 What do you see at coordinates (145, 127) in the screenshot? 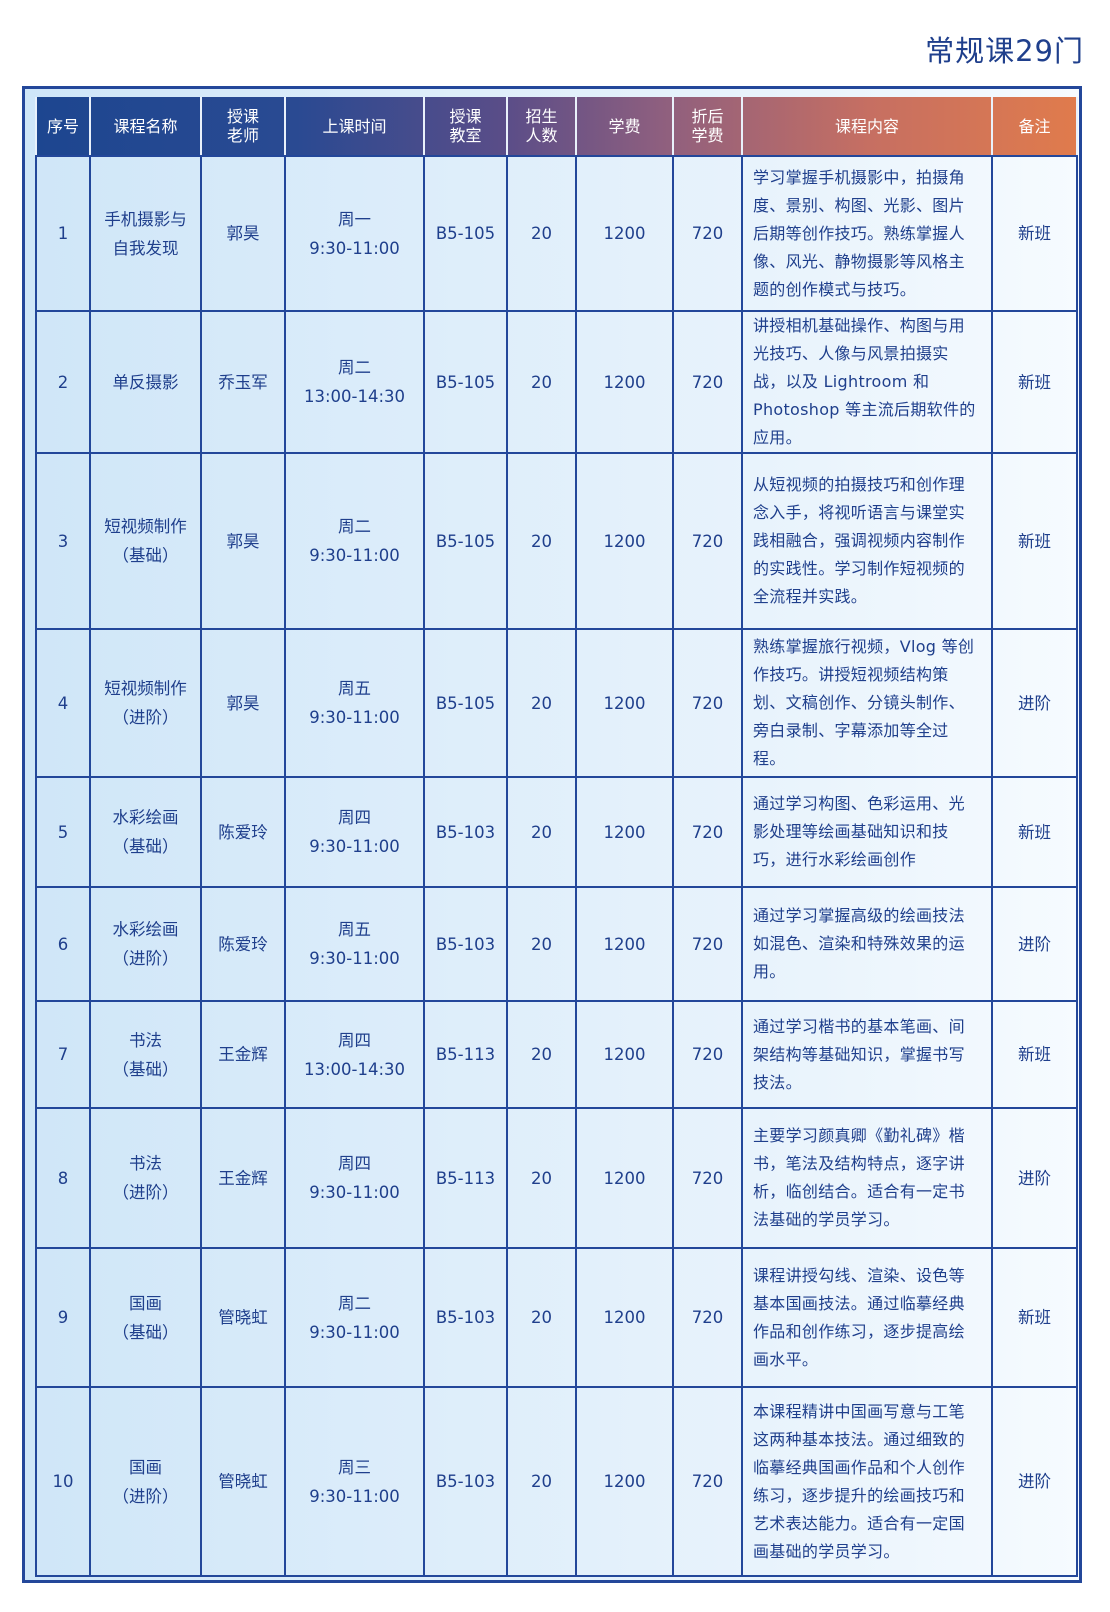
I see `header-course-name: 课程名称` at bounding box center [145, 127].